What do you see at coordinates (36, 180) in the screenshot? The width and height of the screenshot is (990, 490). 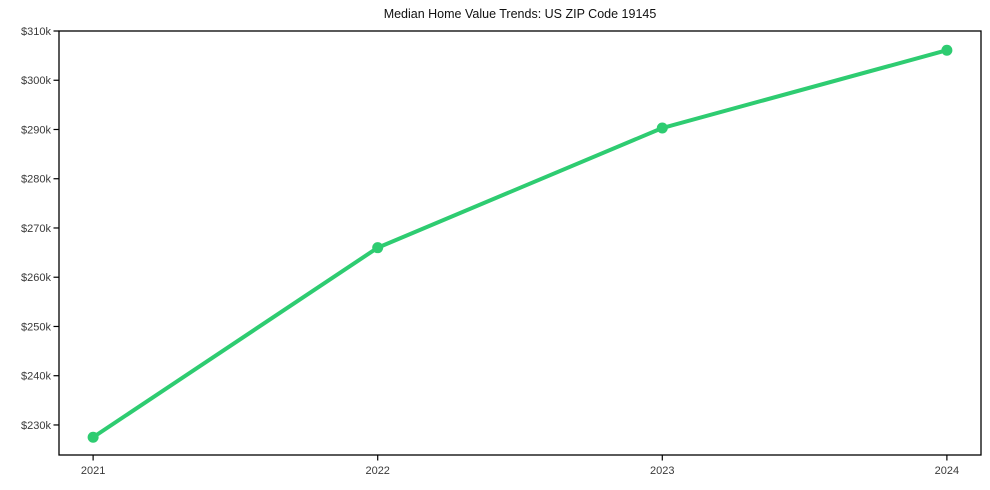 I see `y-tick-label: $280k` at bounding box center [36, 180].